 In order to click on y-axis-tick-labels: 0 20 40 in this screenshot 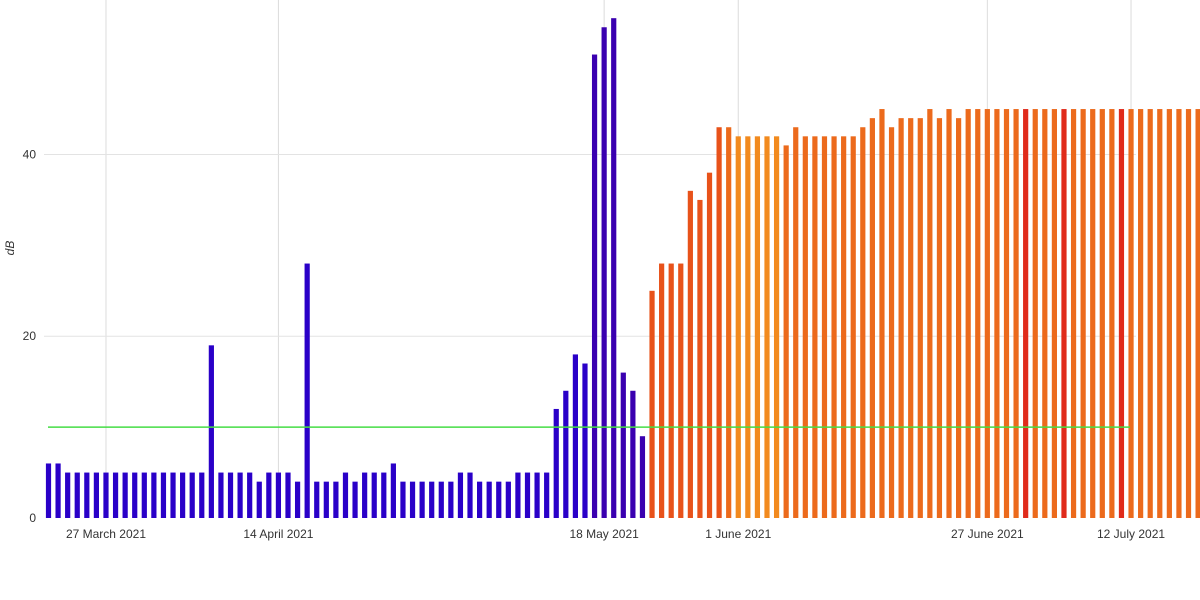, I will do `click(30, 336)`.